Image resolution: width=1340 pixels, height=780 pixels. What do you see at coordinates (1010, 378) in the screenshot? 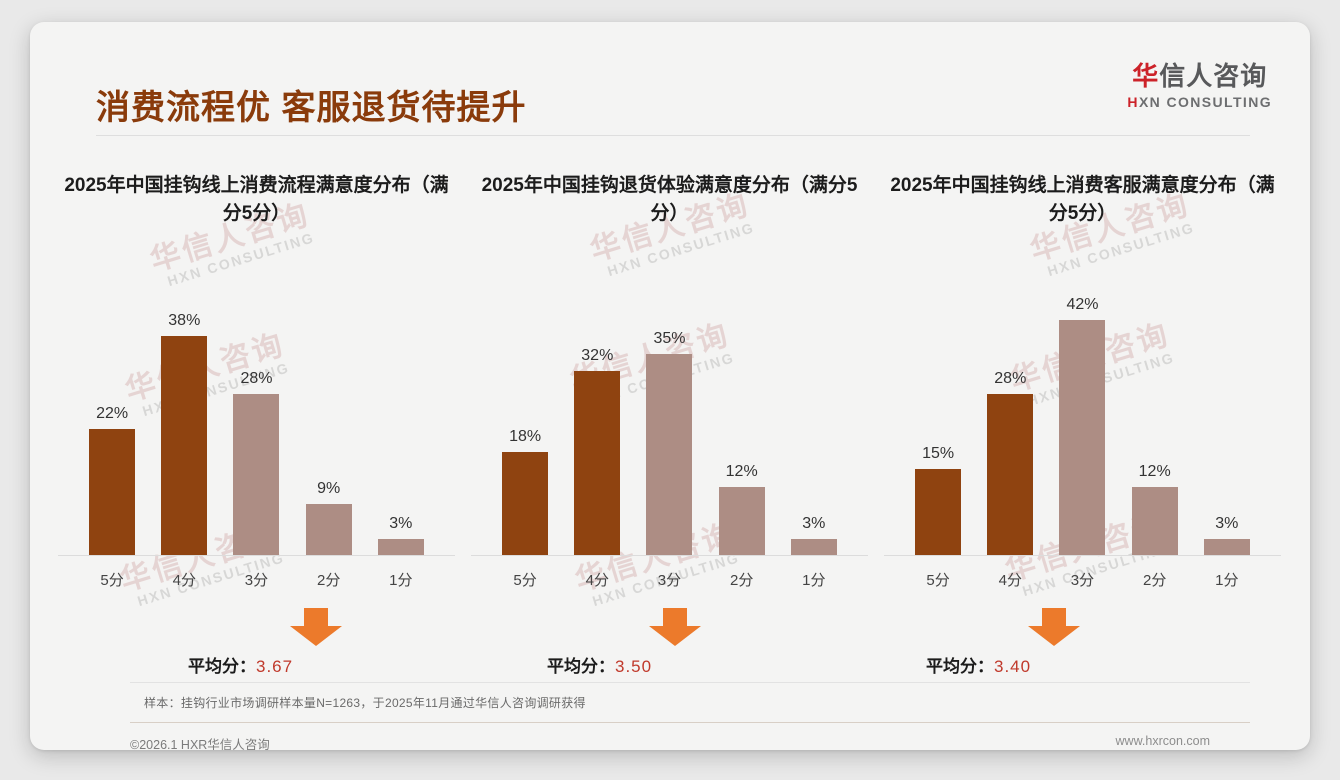
I see `bar-value-label: 28%` at bounding box center [1010, 378].